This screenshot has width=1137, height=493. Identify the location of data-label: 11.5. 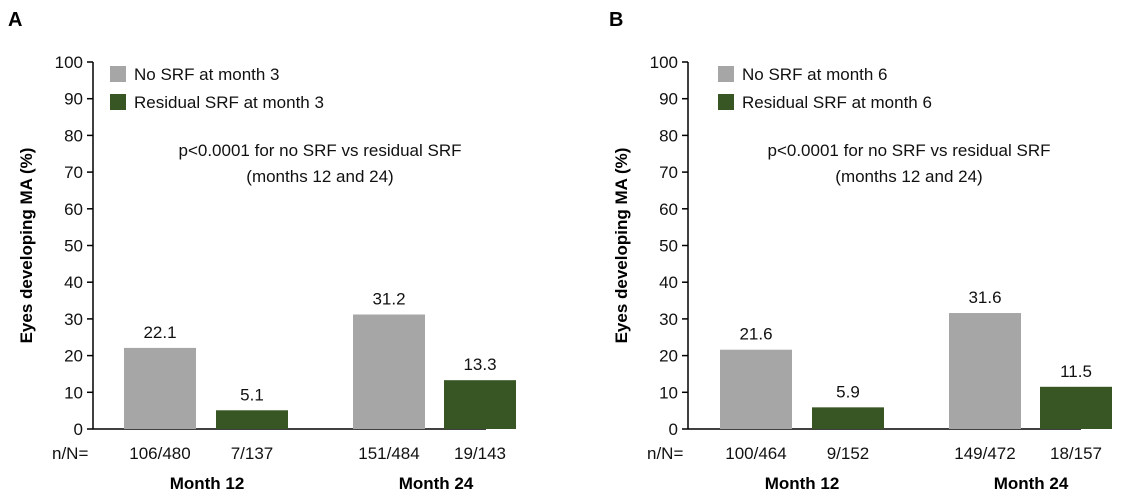
(1076, 371).